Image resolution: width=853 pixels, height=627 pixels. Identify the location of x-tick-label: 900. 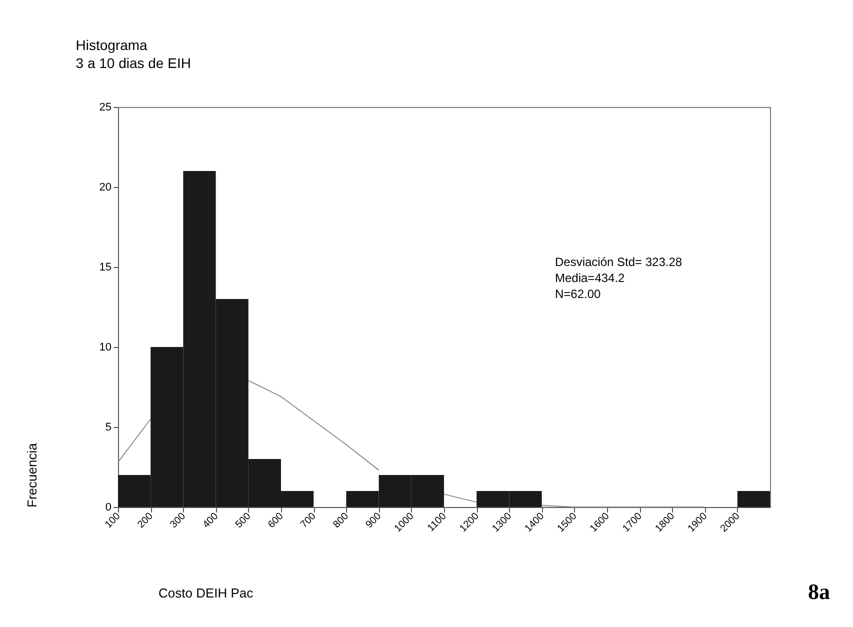
(374, 520).